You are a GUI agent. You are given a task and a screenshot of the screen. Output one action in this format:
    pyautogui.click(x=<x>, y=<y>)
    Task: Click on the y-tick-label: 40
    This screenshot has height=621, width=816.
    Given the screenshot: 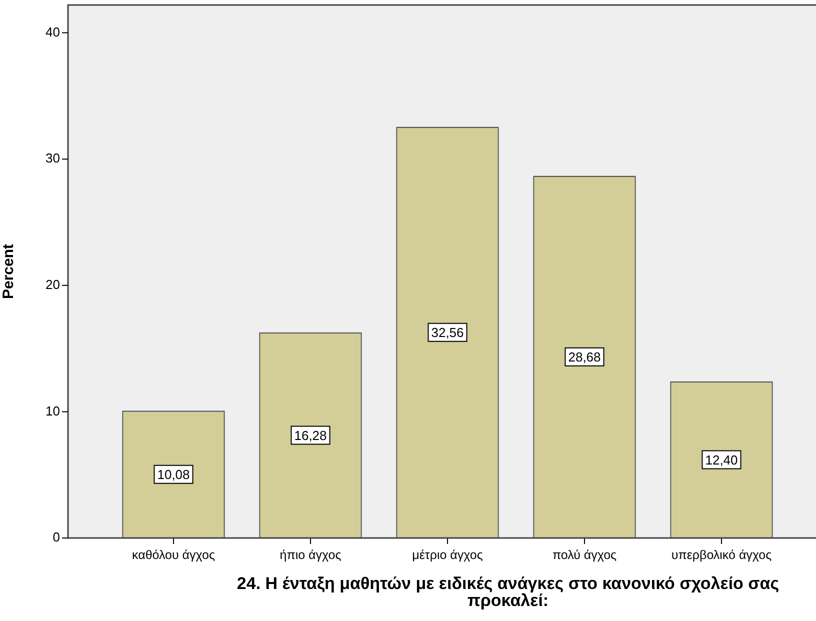 What is the action you would take?
    pyautogui.click(x=53, y=32)
    